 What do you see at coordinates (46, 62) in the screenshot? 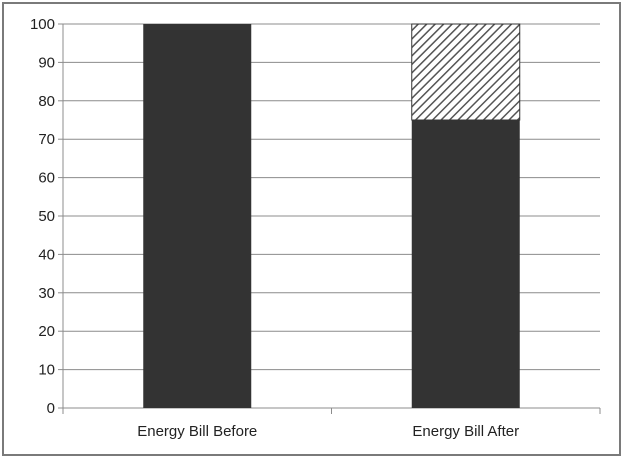
I see `y-tick-label: 90` at bounding box center [46, 62].